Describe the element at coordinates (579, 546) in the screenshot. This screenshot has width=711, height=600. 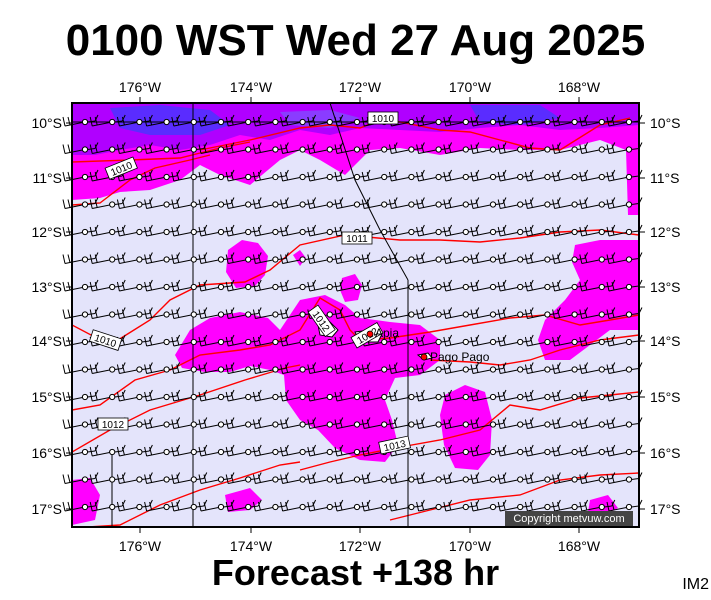
I see `lon-label: 168°W` at that location.